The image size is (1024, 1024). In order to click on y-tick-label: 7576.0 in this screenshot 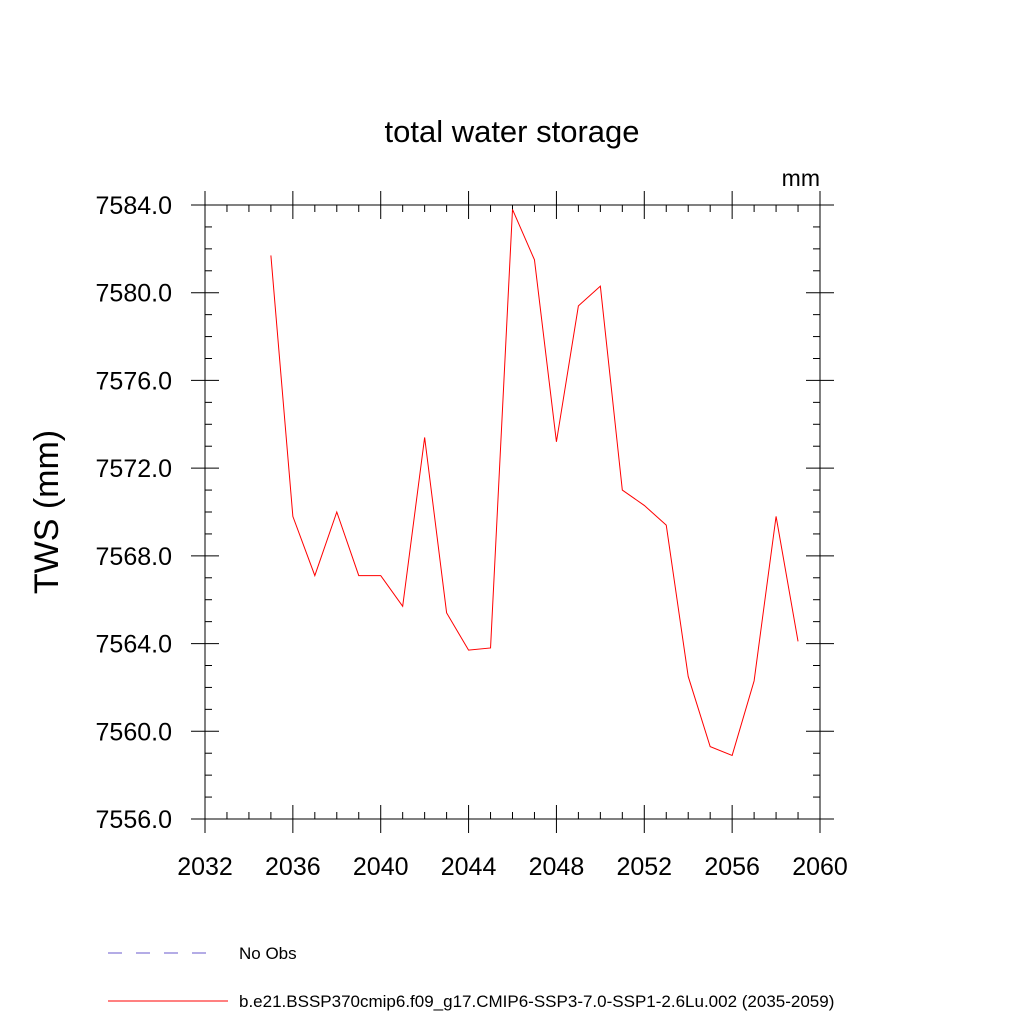, I will do `click(134, 381)`.